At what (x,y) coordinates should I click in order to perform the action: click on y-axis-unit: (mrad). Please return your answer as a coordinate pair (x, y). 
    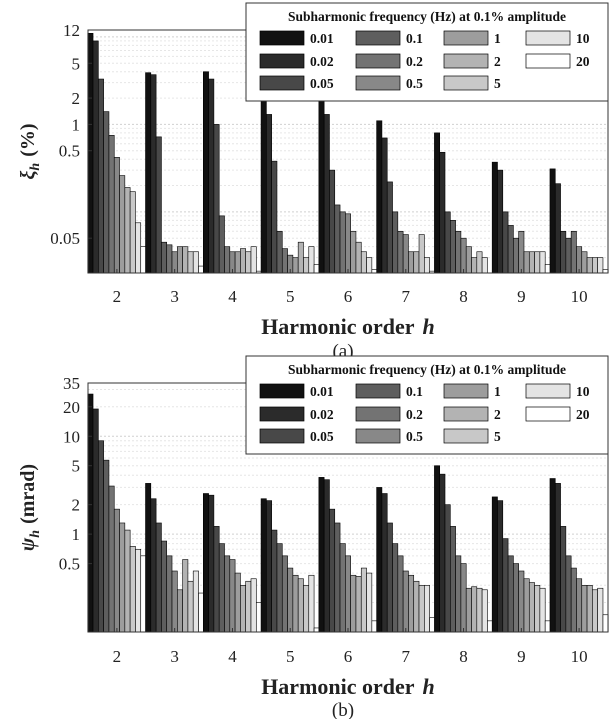
    Looking at the image, I should click on (28, 494).